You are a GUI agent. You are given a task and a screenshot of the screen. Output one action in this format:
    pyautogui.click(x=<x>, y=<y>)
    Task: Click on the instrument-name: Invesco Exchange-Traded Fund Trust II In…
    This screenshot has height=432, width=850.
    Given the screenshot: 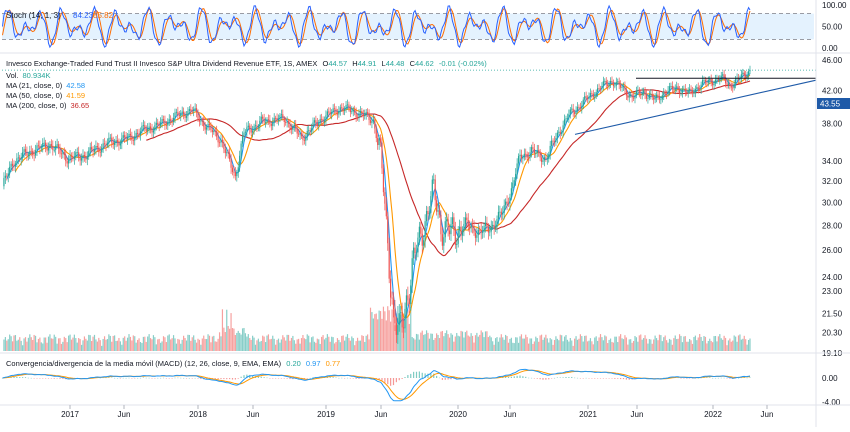 What is the action you would take?
    pyautogui.click(x=161, y=63)
    